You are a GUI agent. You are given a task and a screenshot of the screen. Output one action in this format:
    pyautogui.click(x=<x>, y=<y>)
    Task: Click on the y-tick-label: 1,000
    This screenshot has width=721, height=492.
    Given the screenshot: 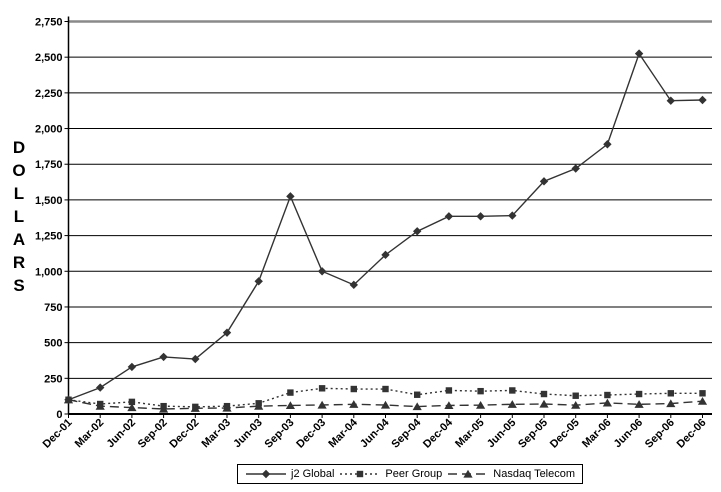 What is the action you would take?
    pyautogui.click(x=49, y=272)
    